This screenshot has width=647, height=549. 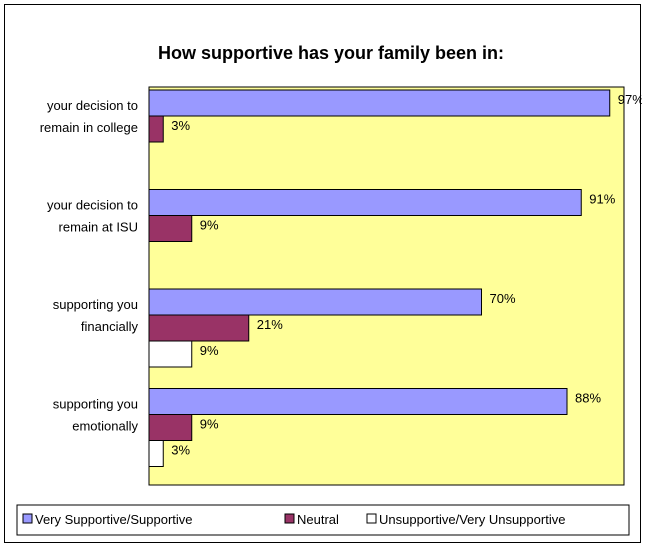 I want to click on legend-label: Very Supportive/Supportive, so click(x=114, y=519).